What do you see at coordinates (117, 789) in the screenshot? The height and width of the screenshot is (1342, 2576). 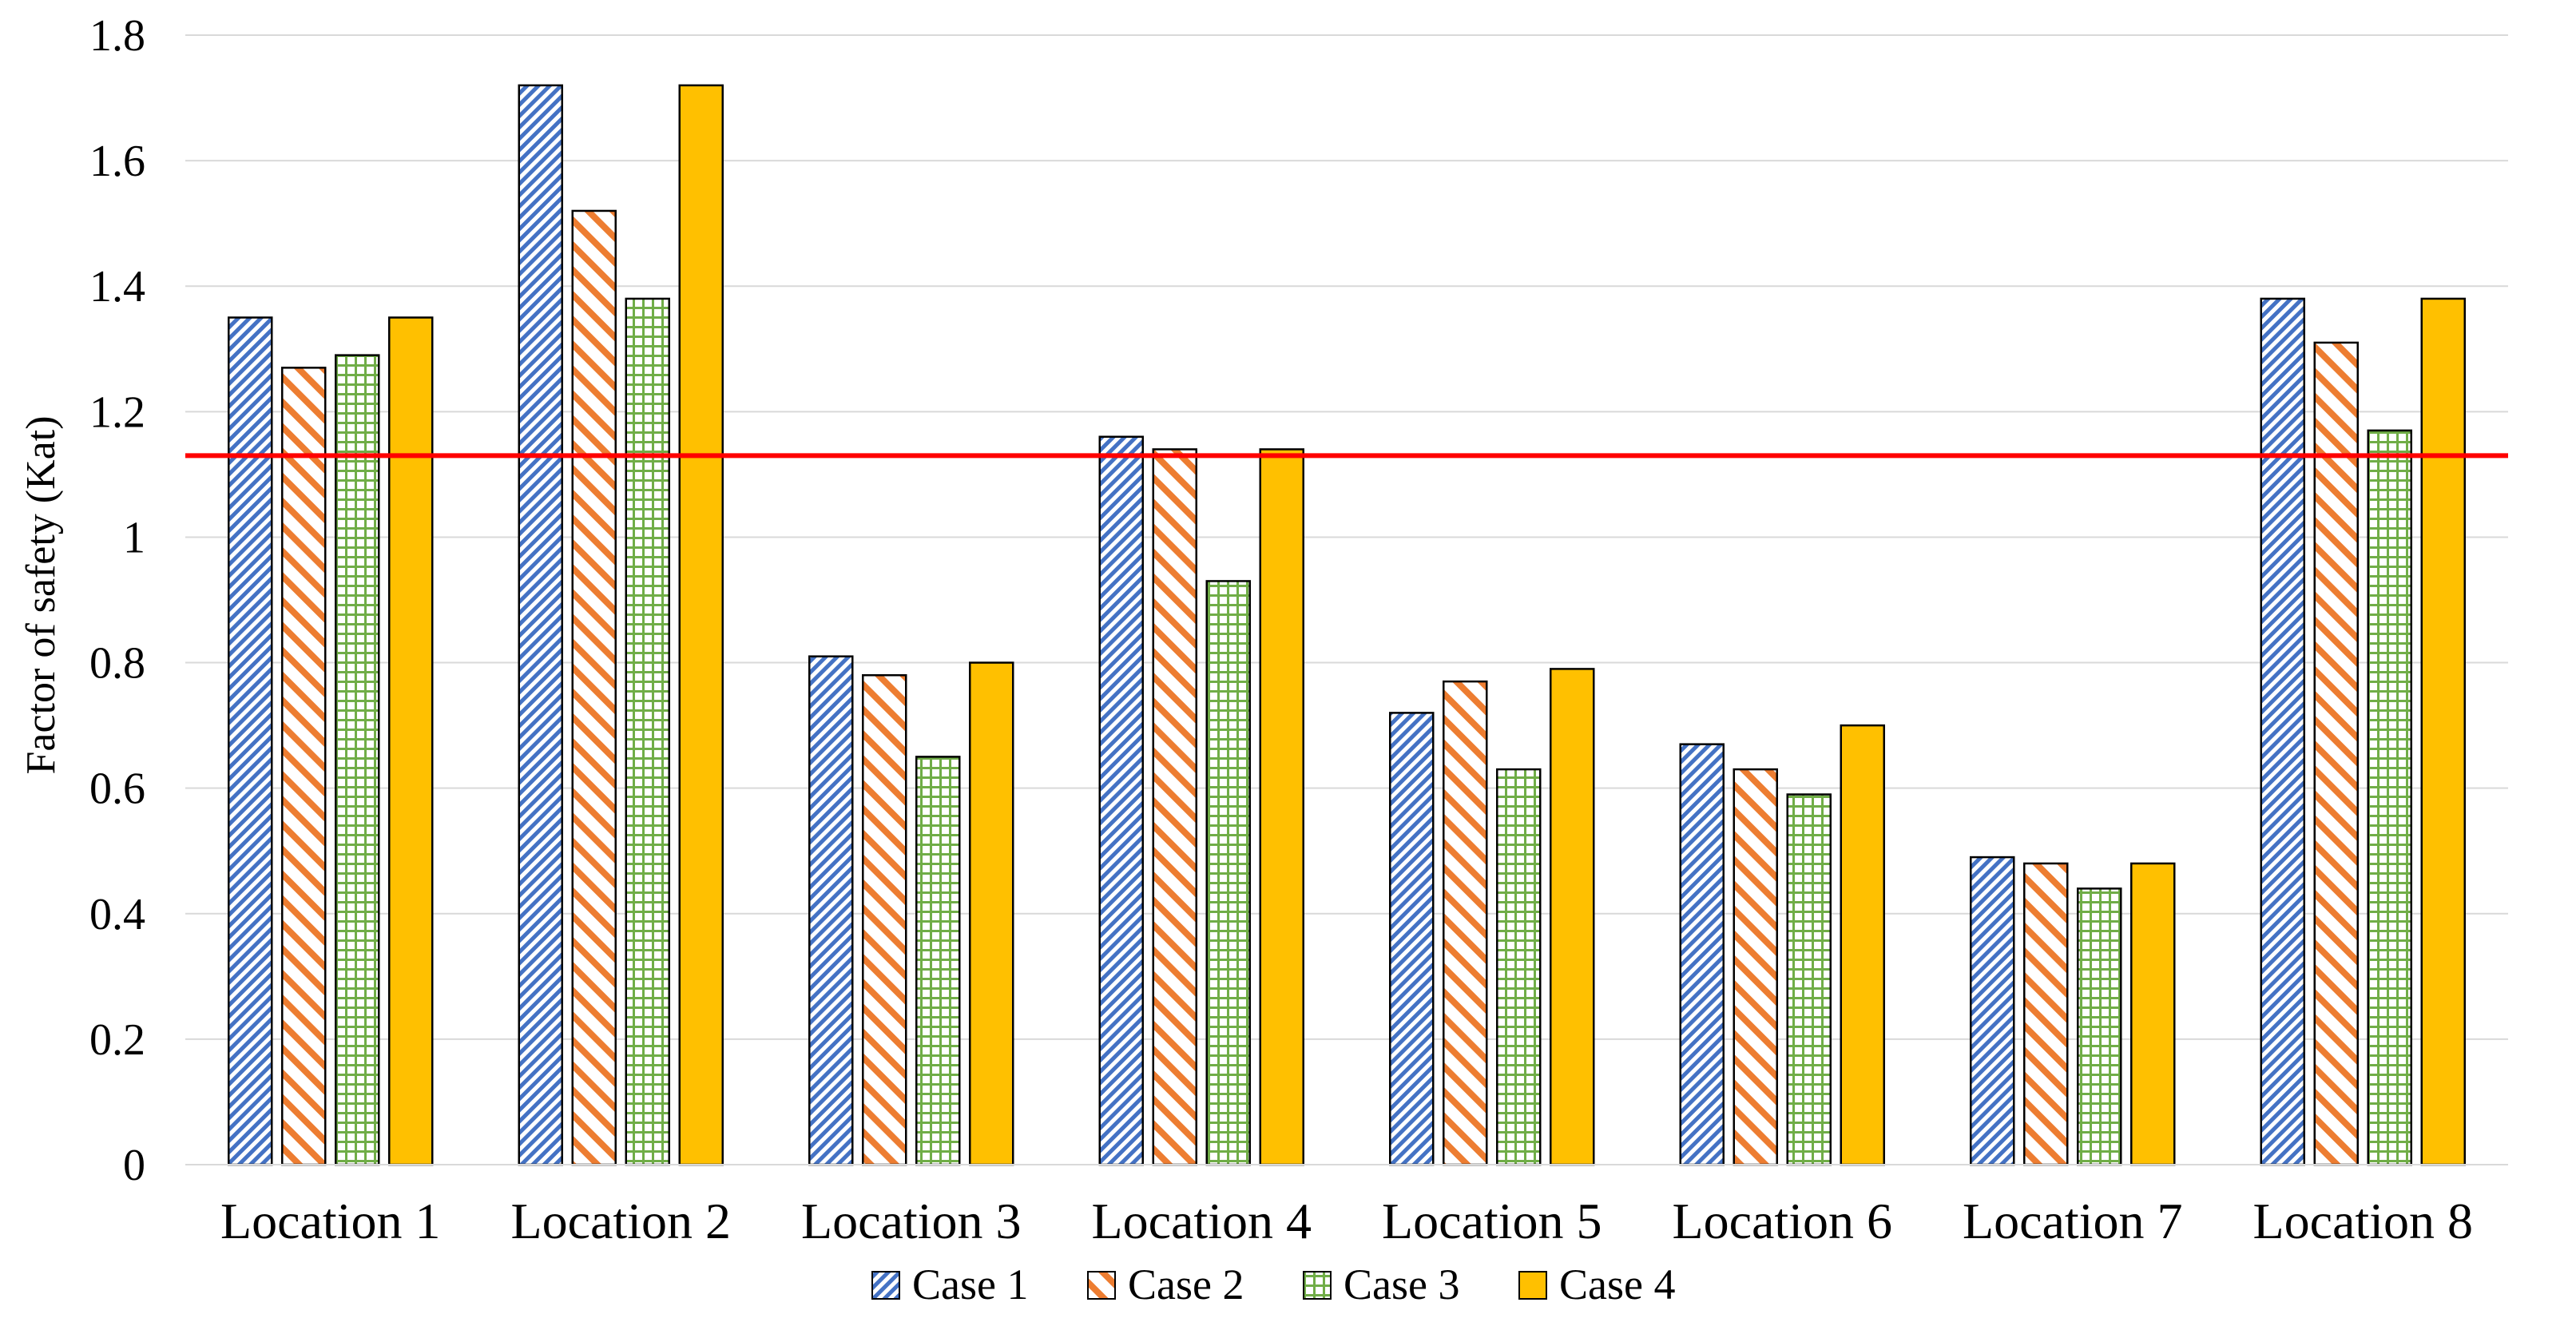 I see `y-tick-label: 0.6` at bounding box center [117, 789].